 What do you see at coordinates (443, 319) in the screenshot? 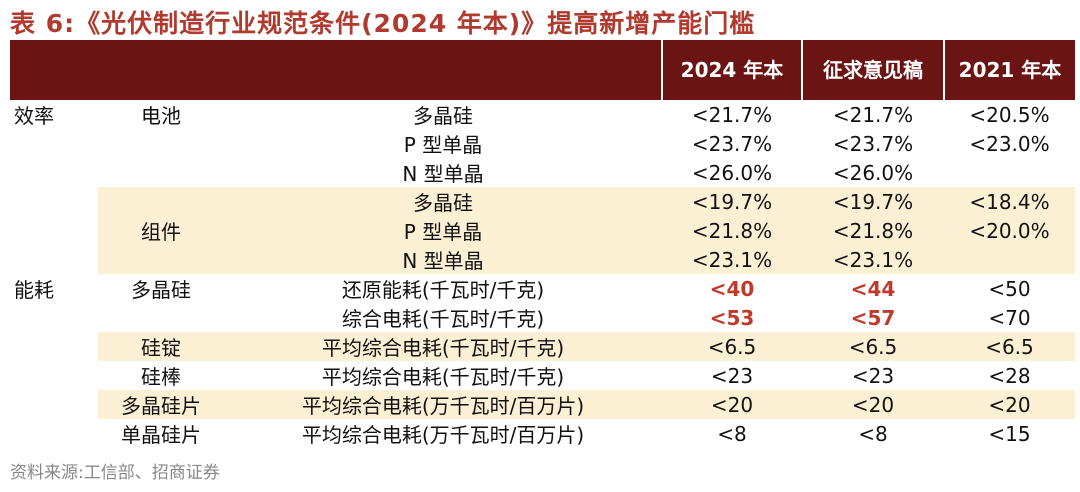
I see `item-cell: 综合电耗(千瓦时/千克)` at bounding box center [443, 319].